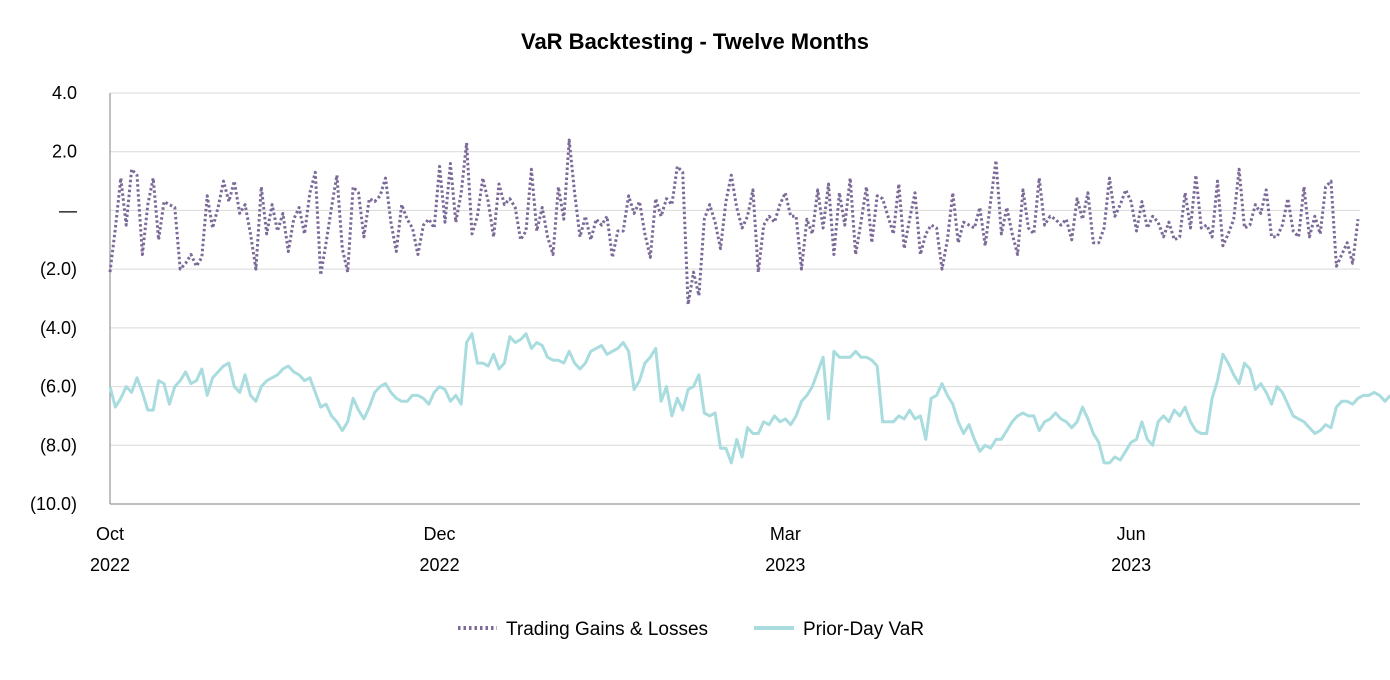  What do you see at coordinates (68, 210) in the screenshot?
I see `y-tick-label: —` at bounding box center [68, 210].